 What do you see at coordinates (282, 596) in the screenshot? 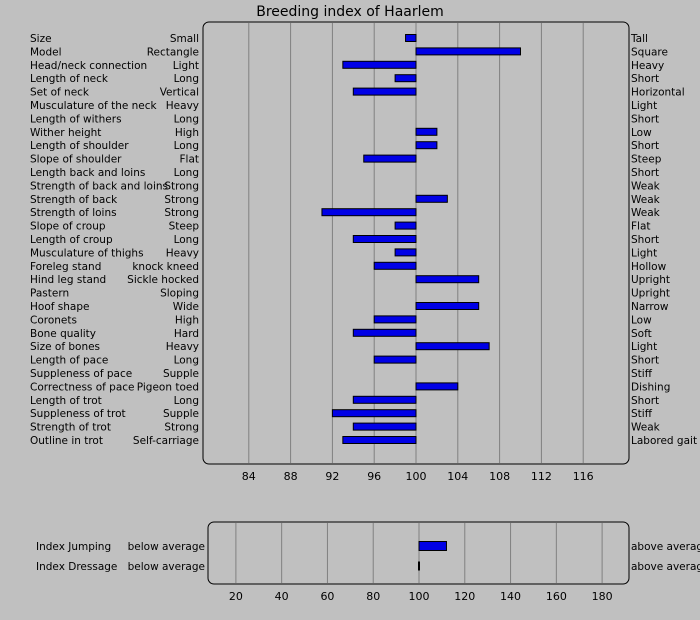
I see `index-tick-label: 40` at bounding box center [282, 596].